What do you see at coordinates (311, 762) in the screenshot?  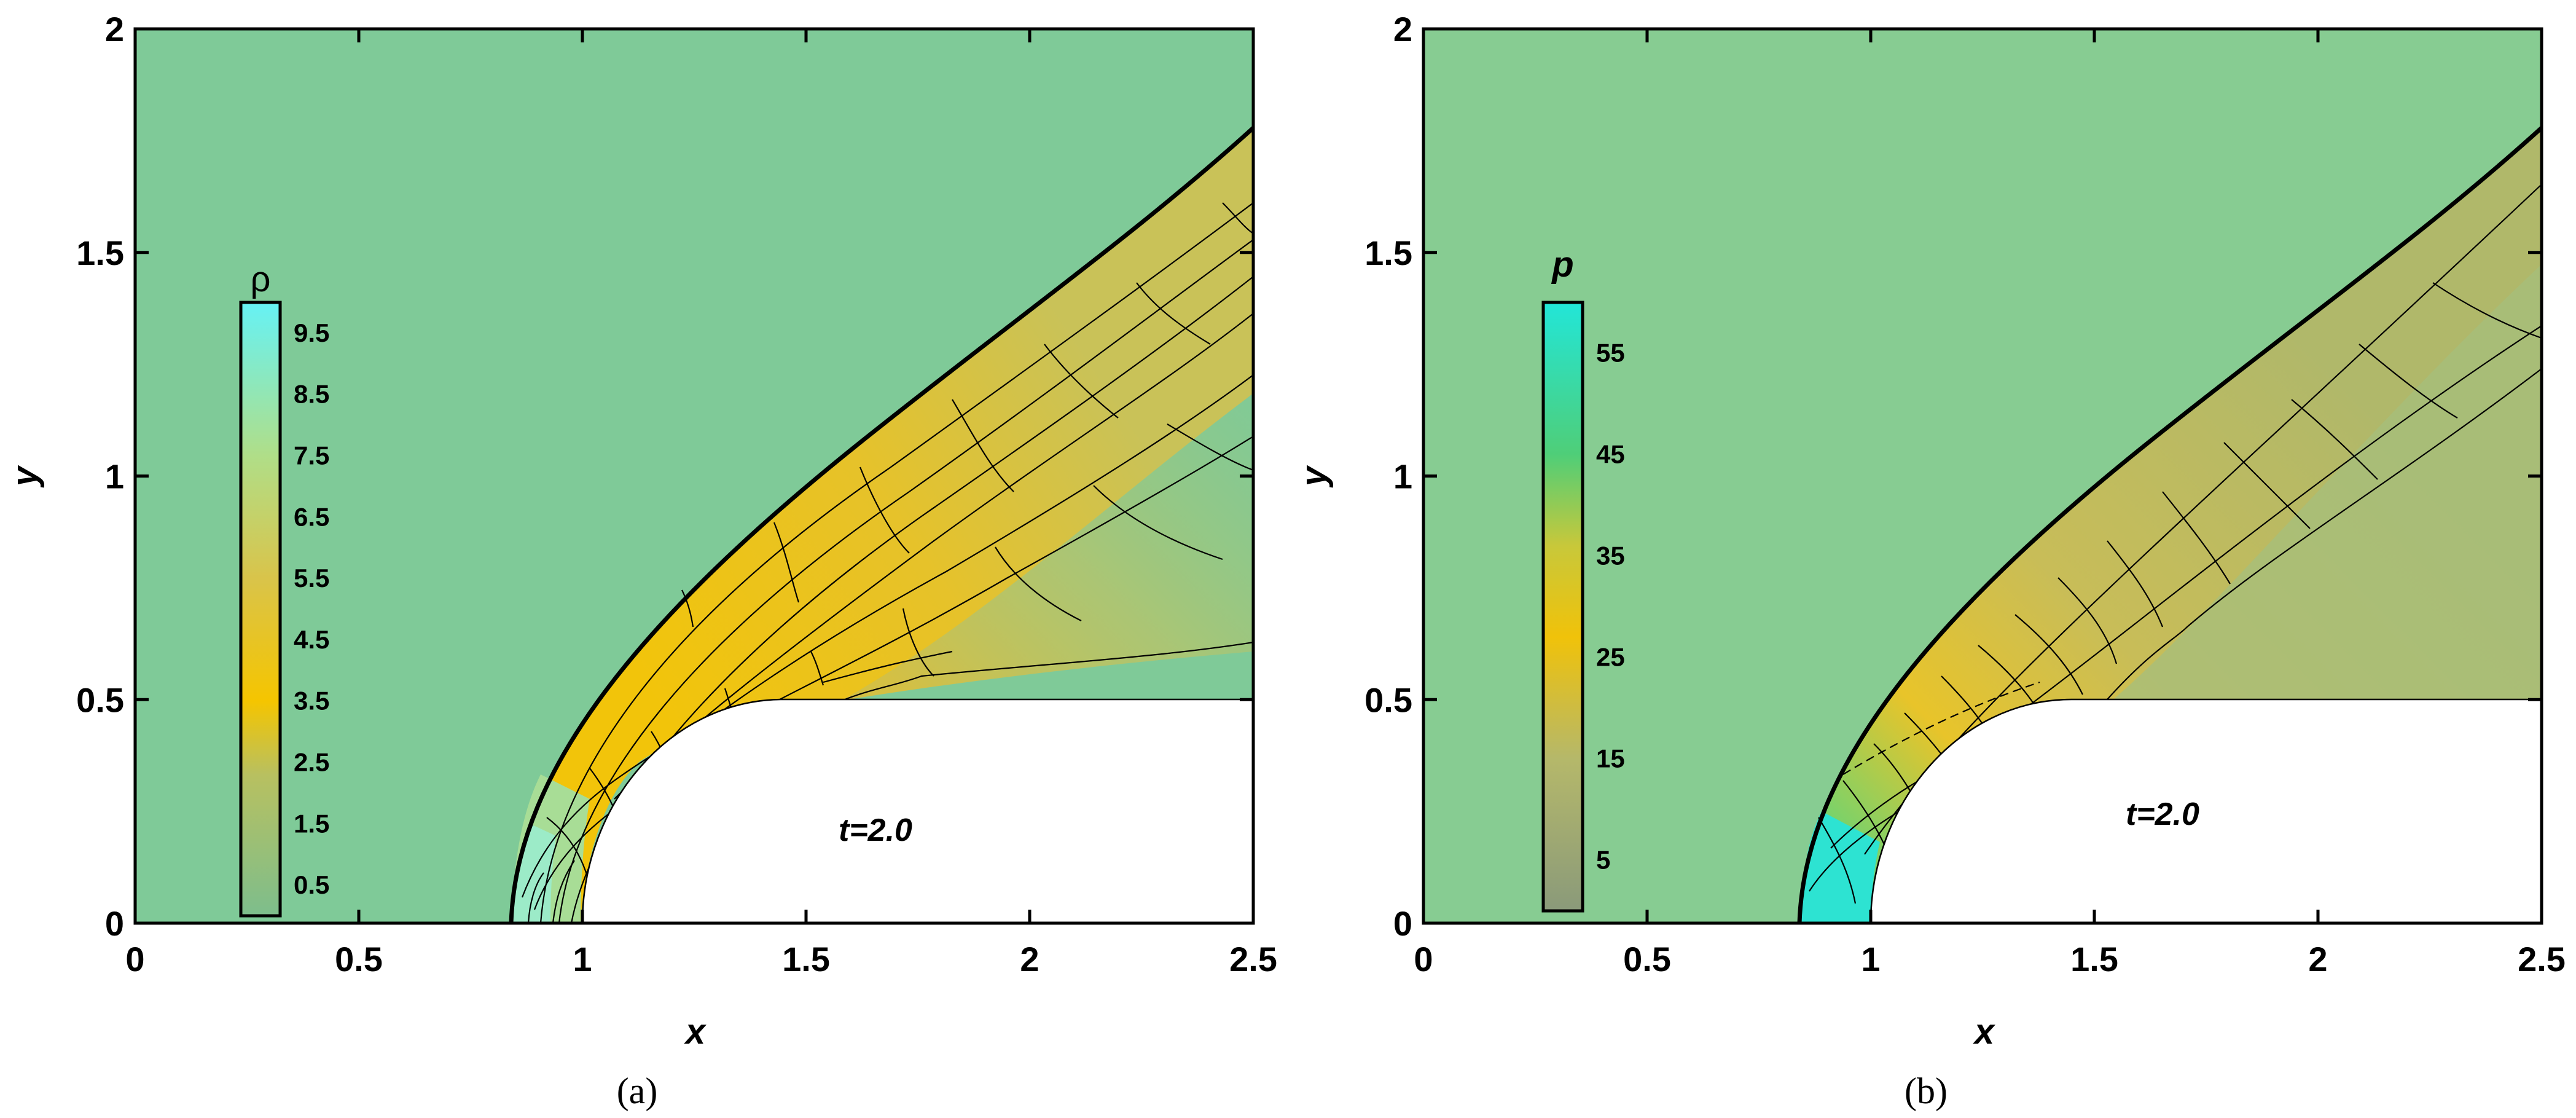 I see `colorbar-label: 2.5` at bounding box center [311, 762].